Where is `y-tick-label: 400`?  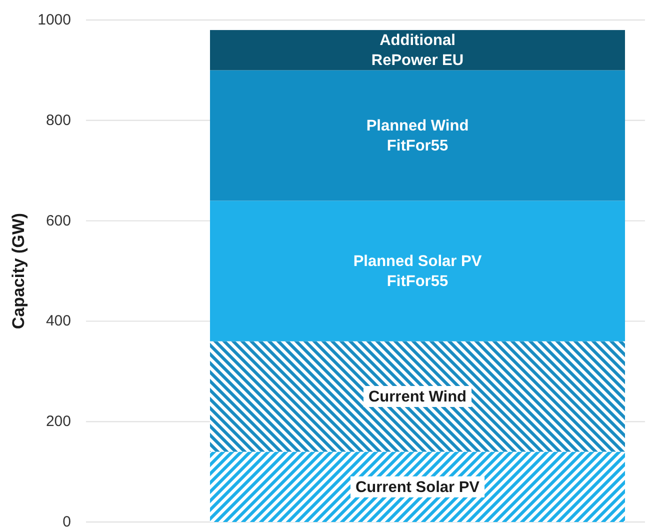 y-tick-label: 400 is located at coordinates (58, 321).